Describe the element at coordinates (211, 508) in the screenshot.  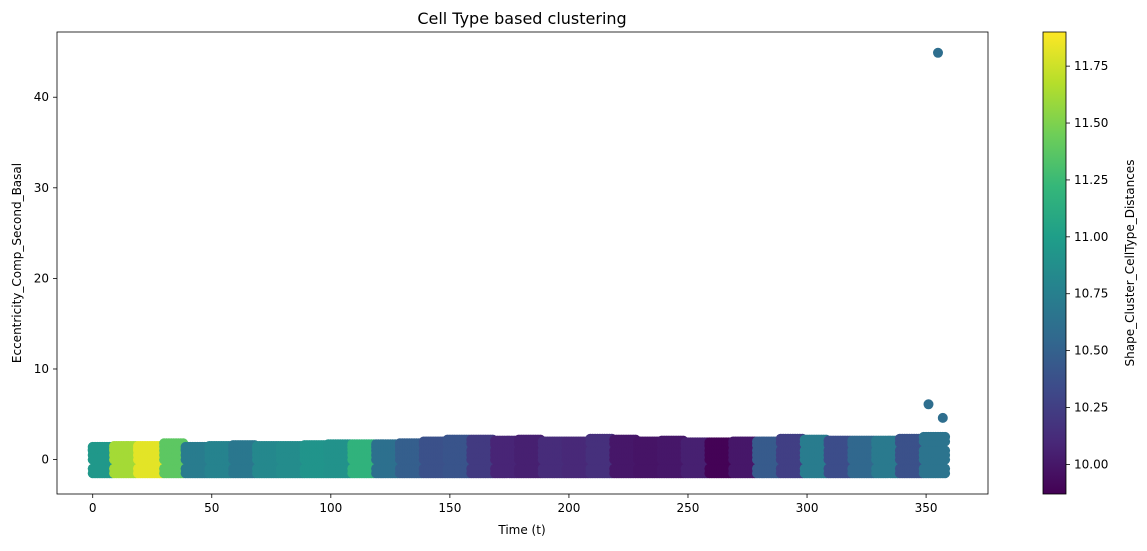
I see `x-tick-label: 50` at that location.